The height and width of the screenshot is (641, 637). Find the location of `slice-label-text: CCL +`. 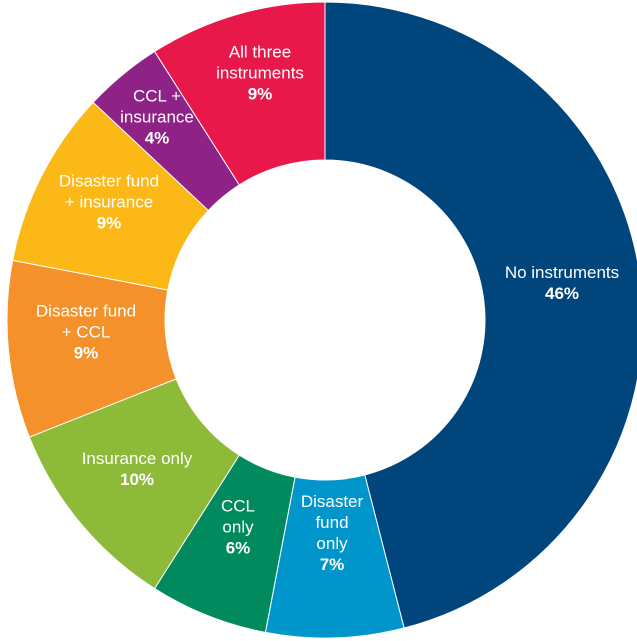

slice-label-text: CCL + is located at coordinates (157, 95).